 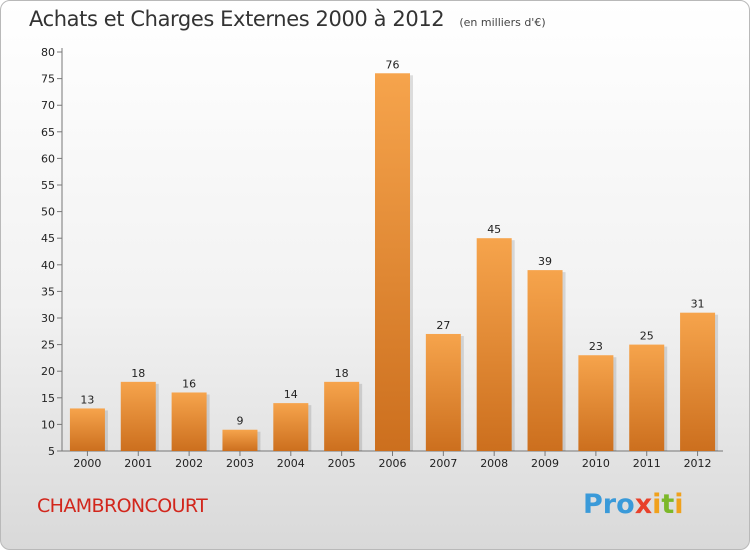 I want to click on chart-title: Achats et Charges Externes 2000 à 2012, so click(x=237, y=19).